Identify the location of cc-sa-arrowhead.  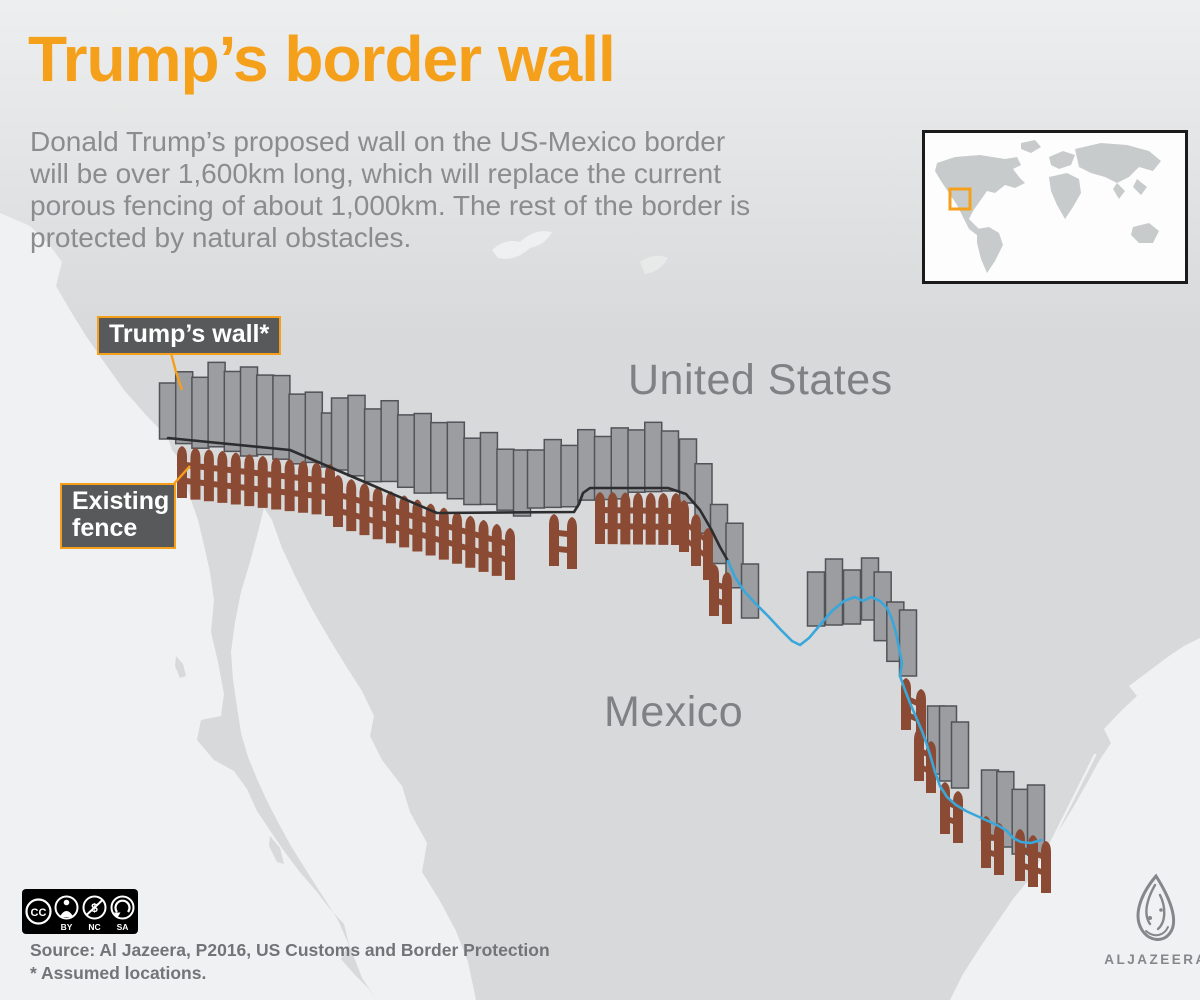
(117, 915).